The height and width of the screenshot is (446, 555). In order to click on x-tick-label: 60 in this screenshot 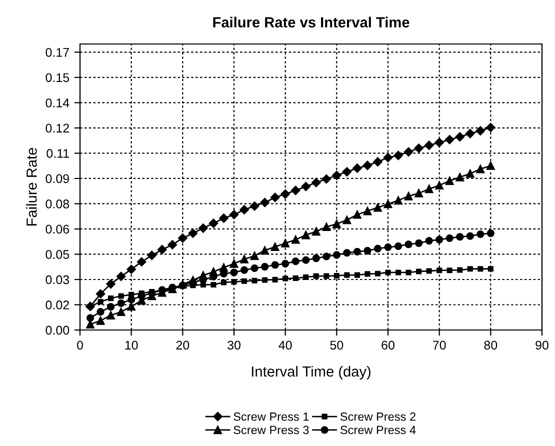, I will do `click(388, 345)`.